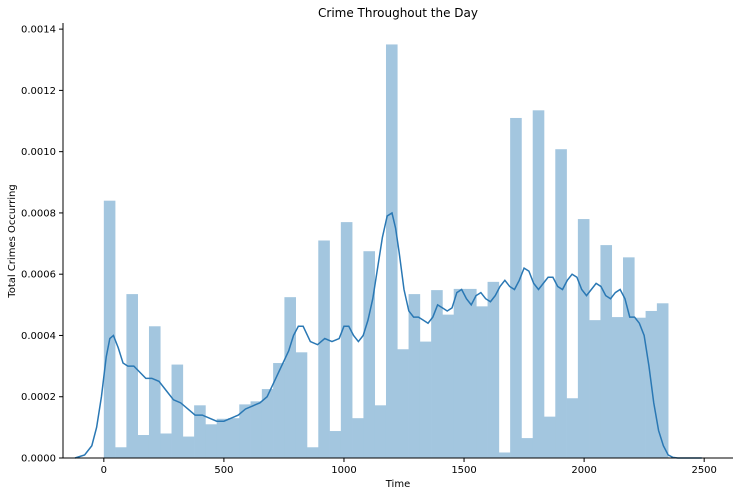  Describe the element at coordinates (12, 241) in the screenshot. I see `y-axis-title: Total Crimes Occurring` at that location.